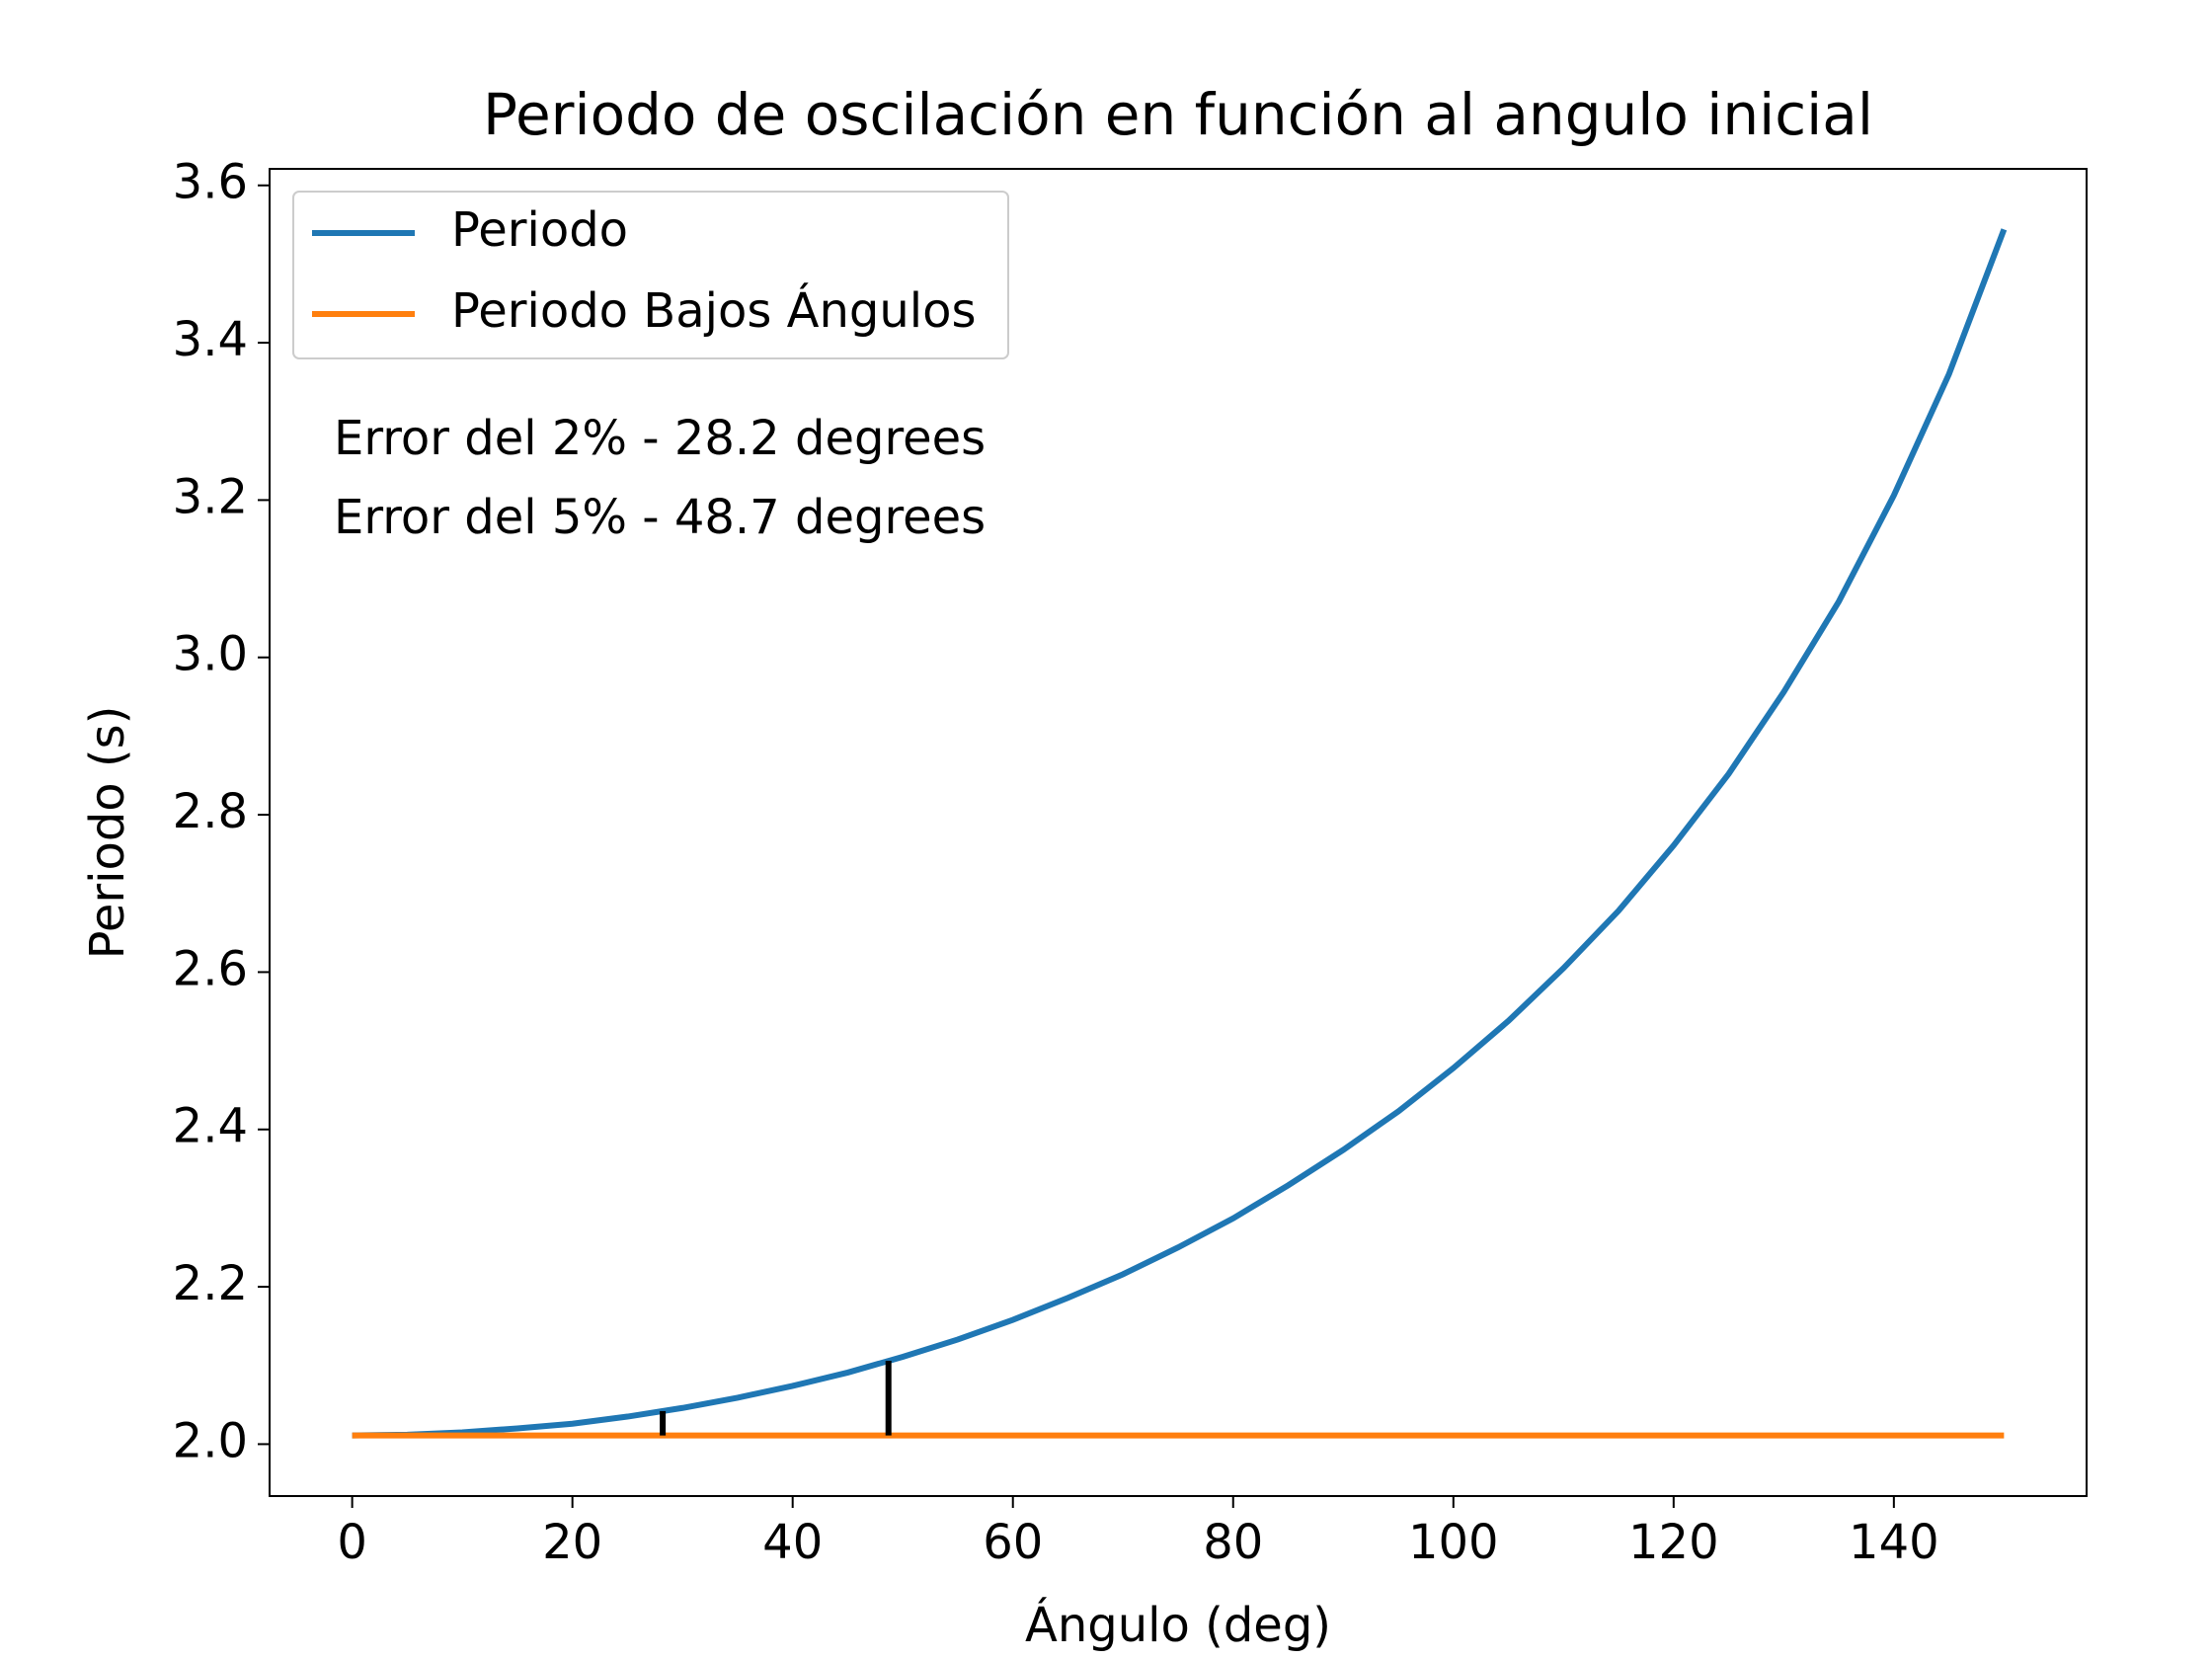 The width and height of the screenshot is (2212, 1659). What do you see at coordinates (572, 1543) in the screenshot?
I see `x-tick-label: 20` at bounding box center [572, 1543].